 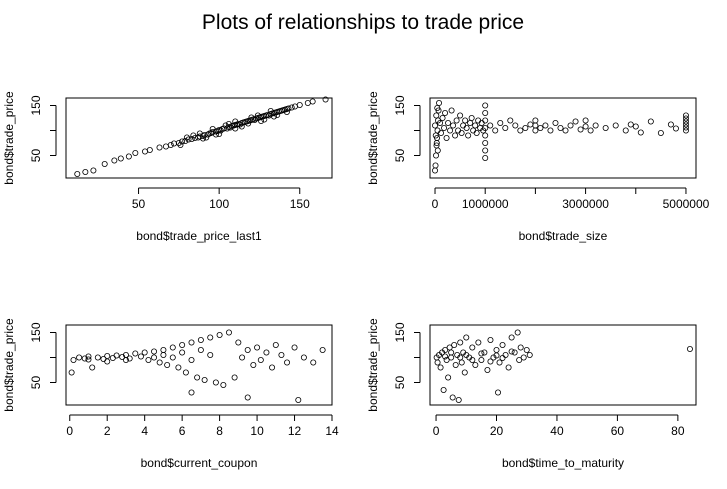 What do you see at coordinates (400, 383) in the screenshot?
I see `y-tick-label: 50` at bounding box center [400, 383].